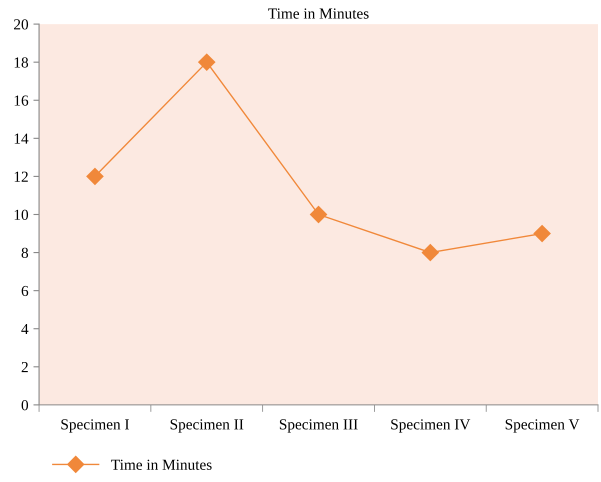 This screenshot has height=482, width=601. I want to click on y-tick-label: 16, so click(21, 100).